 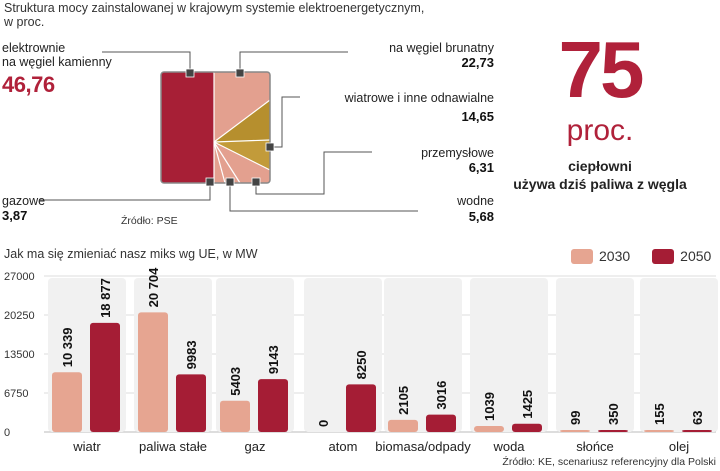 I want to click on marker-lignite, so click(x=240, y=73).